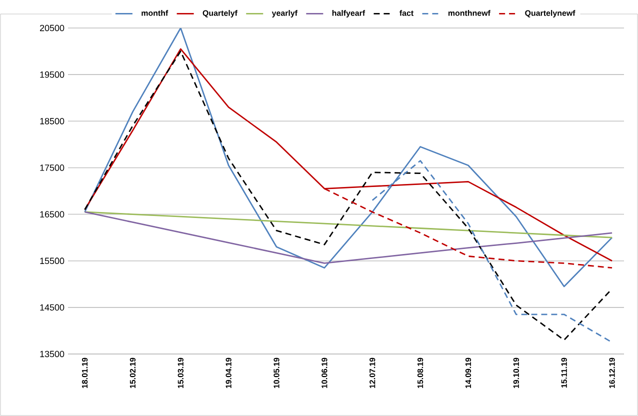 The image size is (638, 416). What do you see at coordinates (52, 167) in the screenshot?
I see `y-tick-label: 17500` at bounding box center [52, 167].